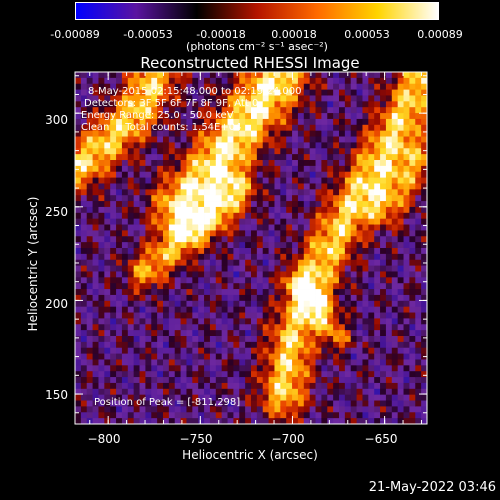 The height and width of the screenshot is (500, 500). What do you see at coordinates (161, 127) in the screenshot?
I see `clean-counts-annotation: Clean Total counts: 1.54E+04` at bounding box center [161, 127].